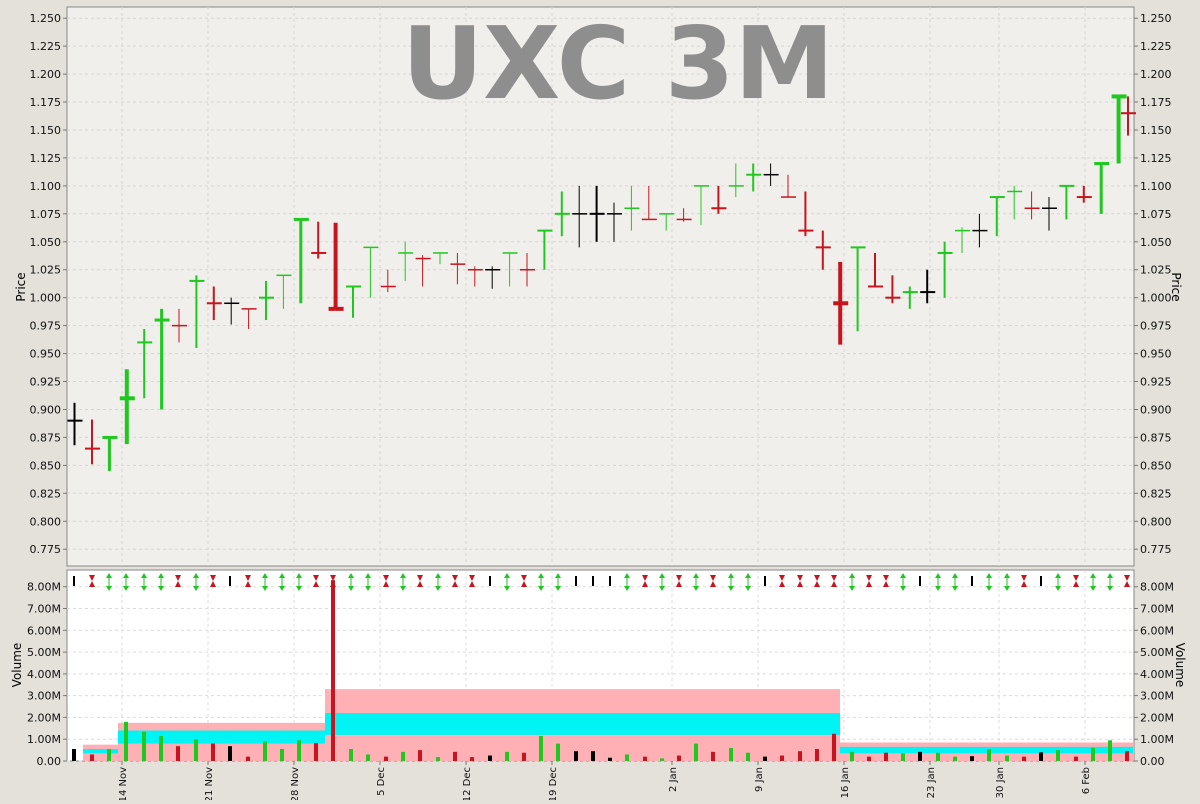 This screenshot has width=1200, height=804. I want to click on volume-tick-label: 3.00M, so click(44, 696).